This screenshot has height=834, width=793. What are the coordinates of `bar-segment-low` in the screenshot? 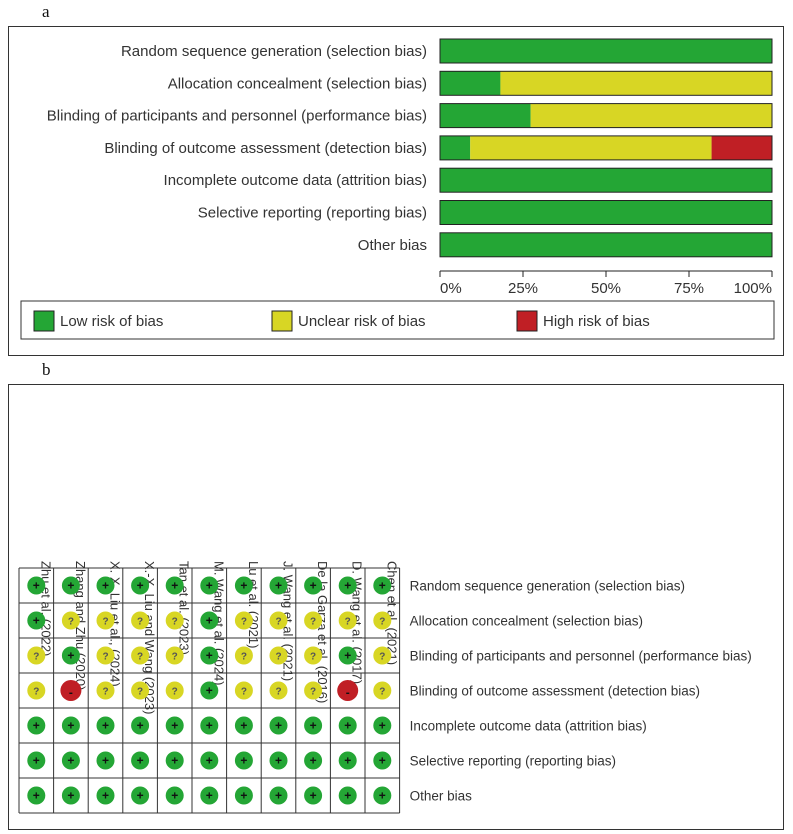 It's located at (606, 180).